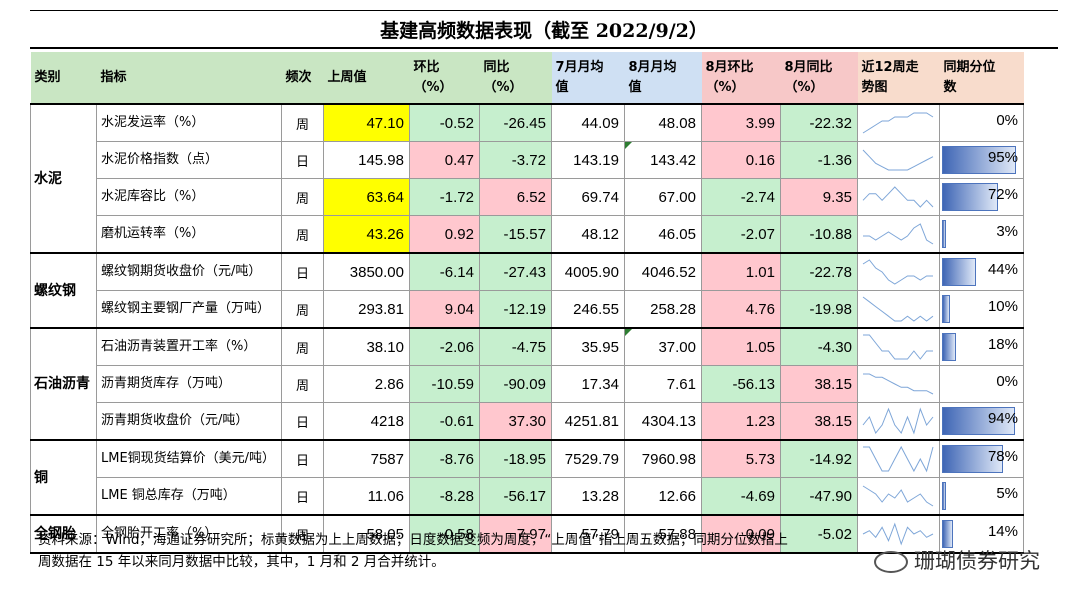 The height and width of the screenshot is (609, 1080). What do you see at coordinates (588, 534) in the screenshot?
I see `jul-avg-value: 57.79` at bounding box center [588, 534].